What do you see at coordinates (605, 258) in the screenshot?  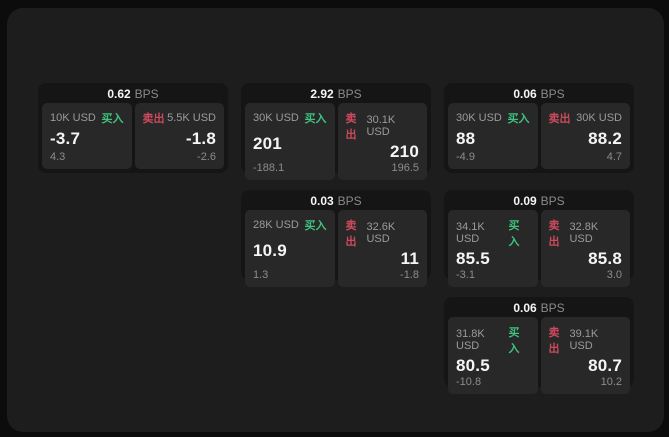 I see `sell-price: 85.8` at bounding box center [605, 258].